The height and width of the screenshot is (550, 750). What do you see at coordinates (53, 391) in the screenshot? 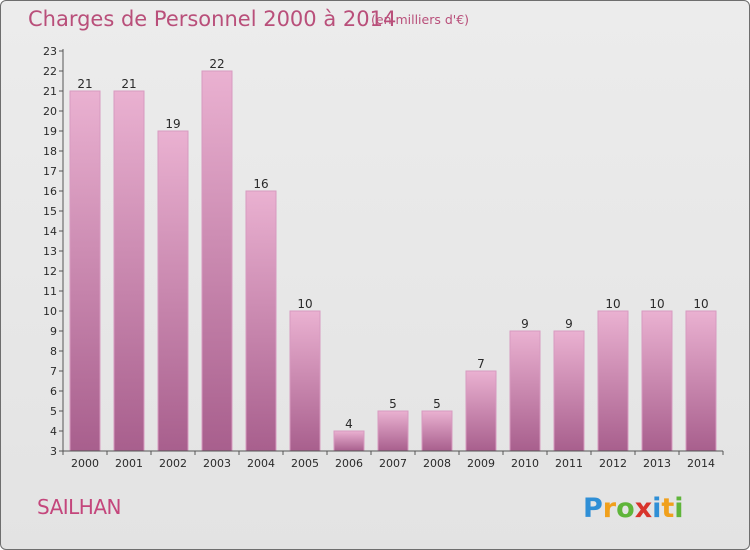
I see `y-tick-label-6: 6` at bounding box center [53, 391].